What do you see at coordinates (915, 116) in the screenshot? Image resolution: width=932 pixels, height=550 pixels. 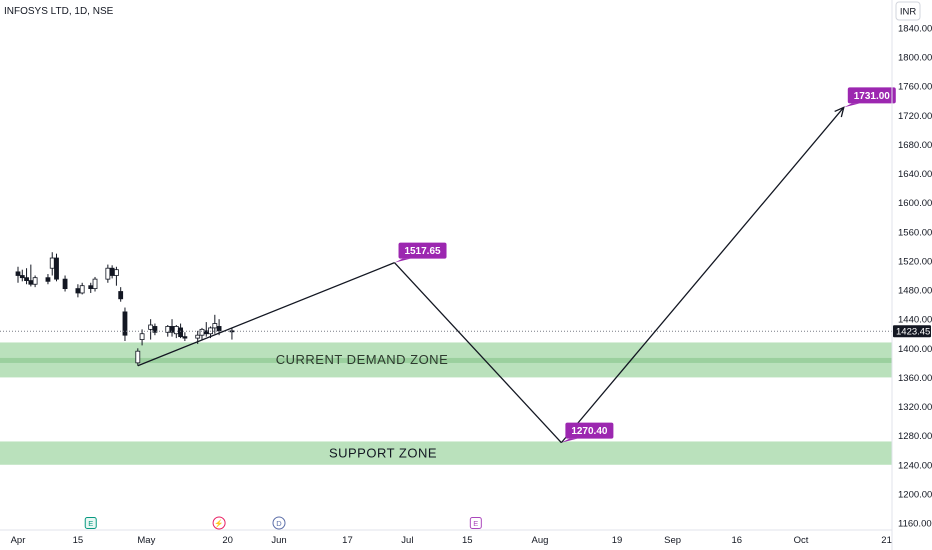 I see `price-tick-label: 1720.00` at bounding box center [915, 116].